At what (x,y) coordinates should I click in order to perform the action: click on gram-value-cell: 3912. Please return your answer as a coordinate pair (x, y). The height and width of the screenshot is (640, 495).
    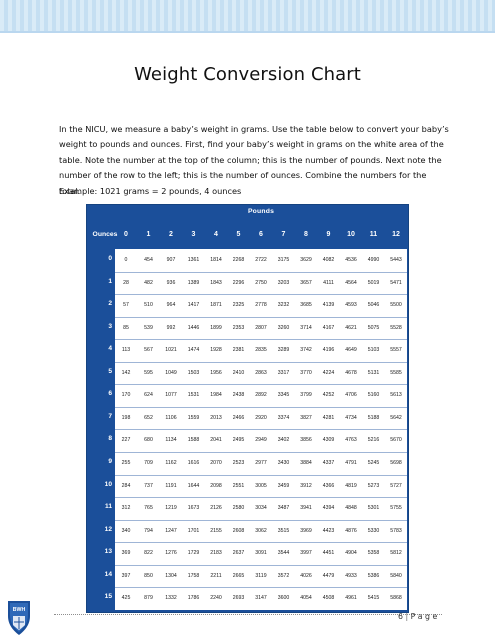
    Looking at the image, I should click on (306, 485).